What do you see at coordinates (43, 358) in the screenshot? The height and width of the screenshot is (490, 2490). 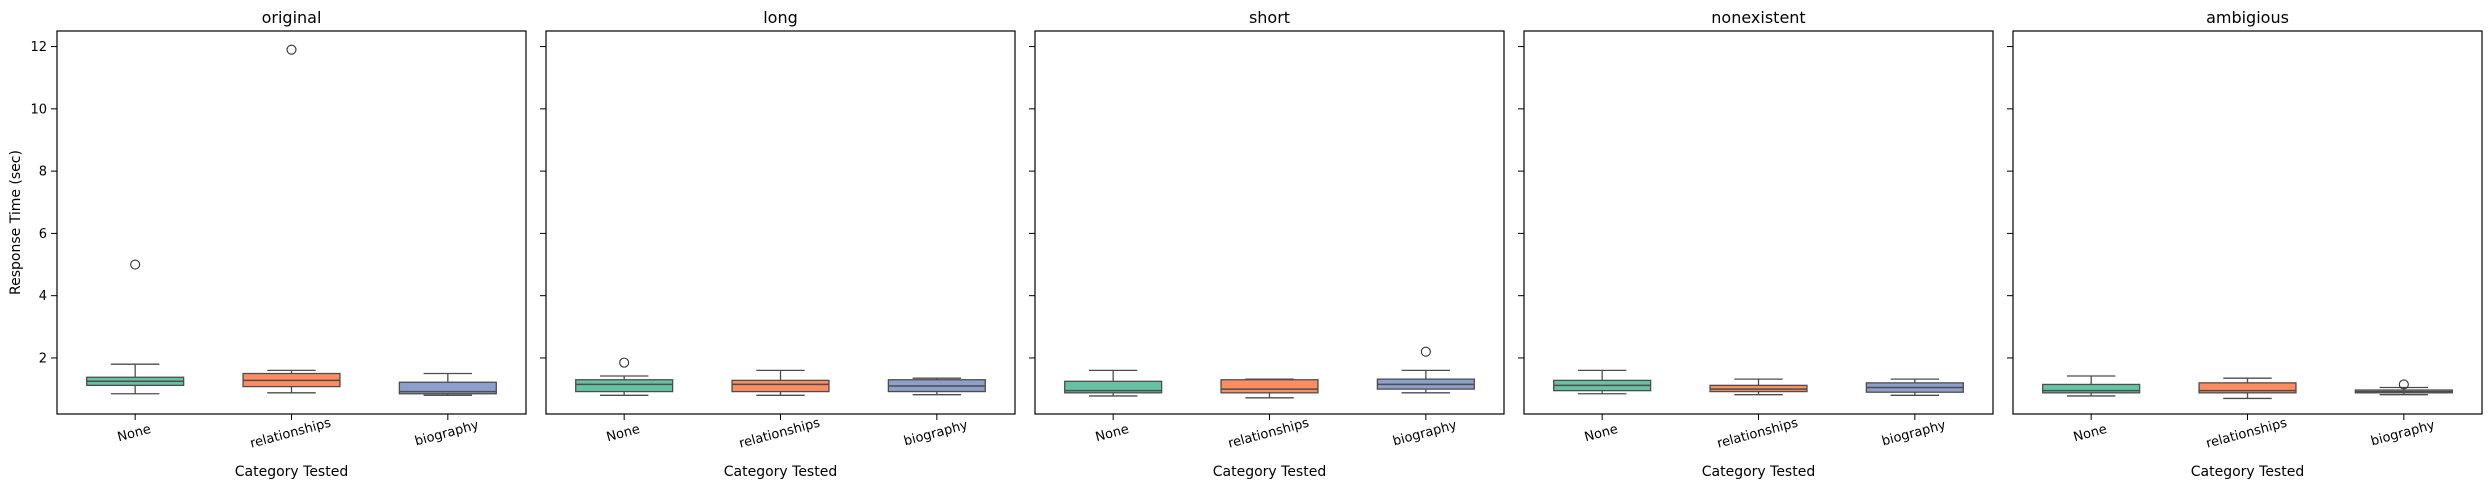 I see `y-tick-label: 2` at bounding box center [43, 358].